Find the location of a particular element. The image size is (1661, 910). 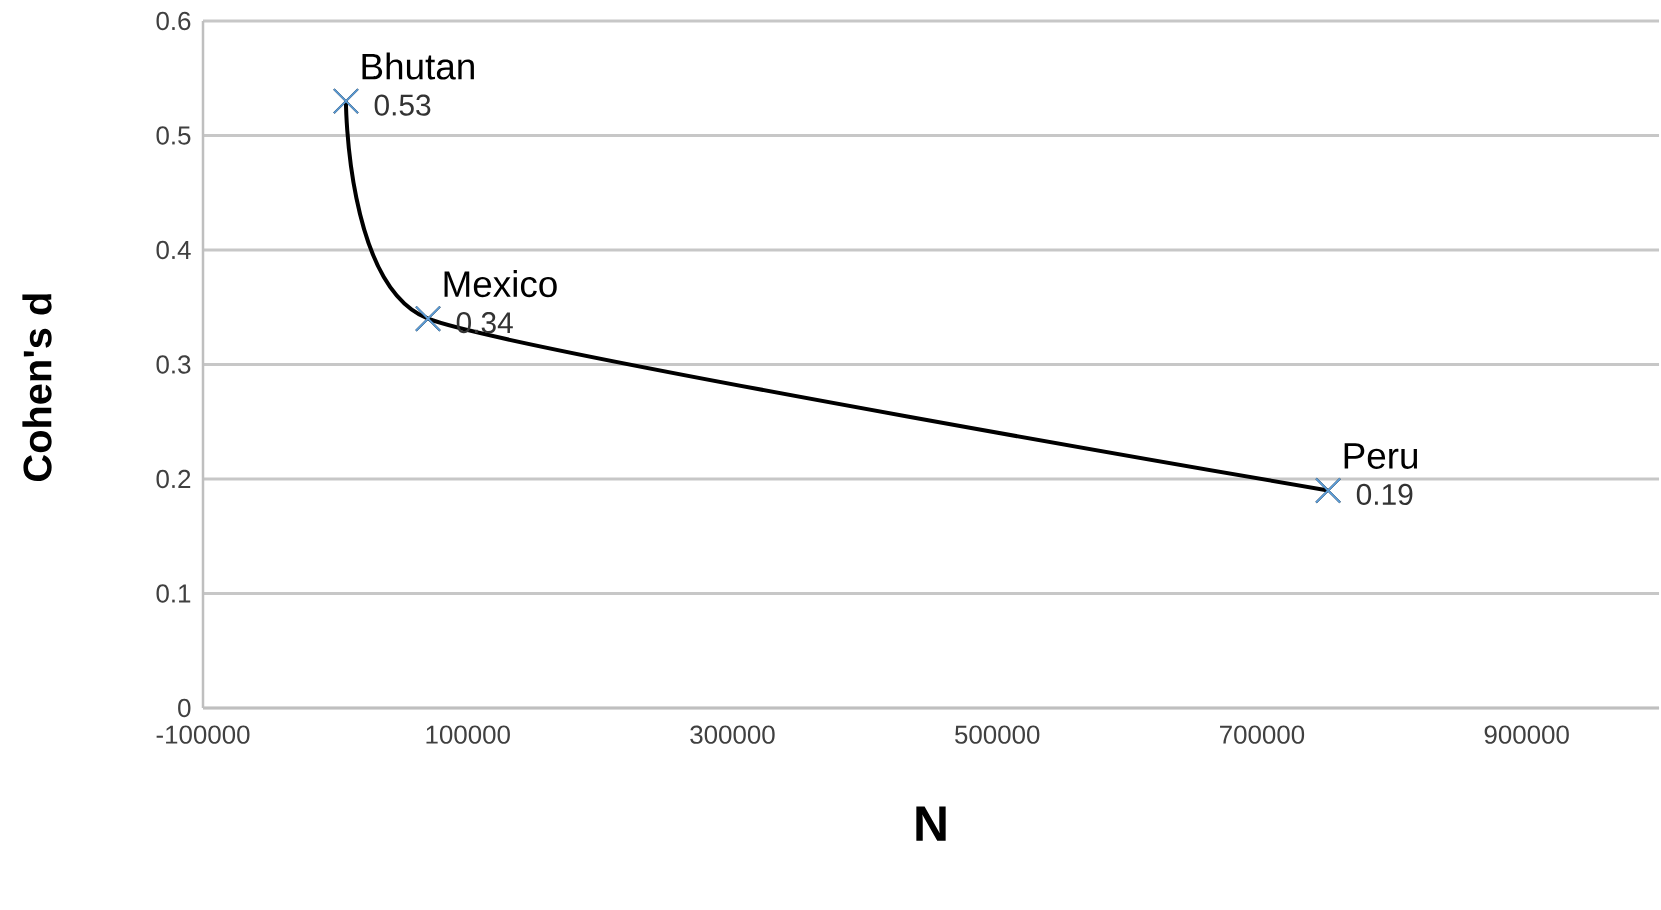

annotation: Mexico is located at coordinates (500, 284).